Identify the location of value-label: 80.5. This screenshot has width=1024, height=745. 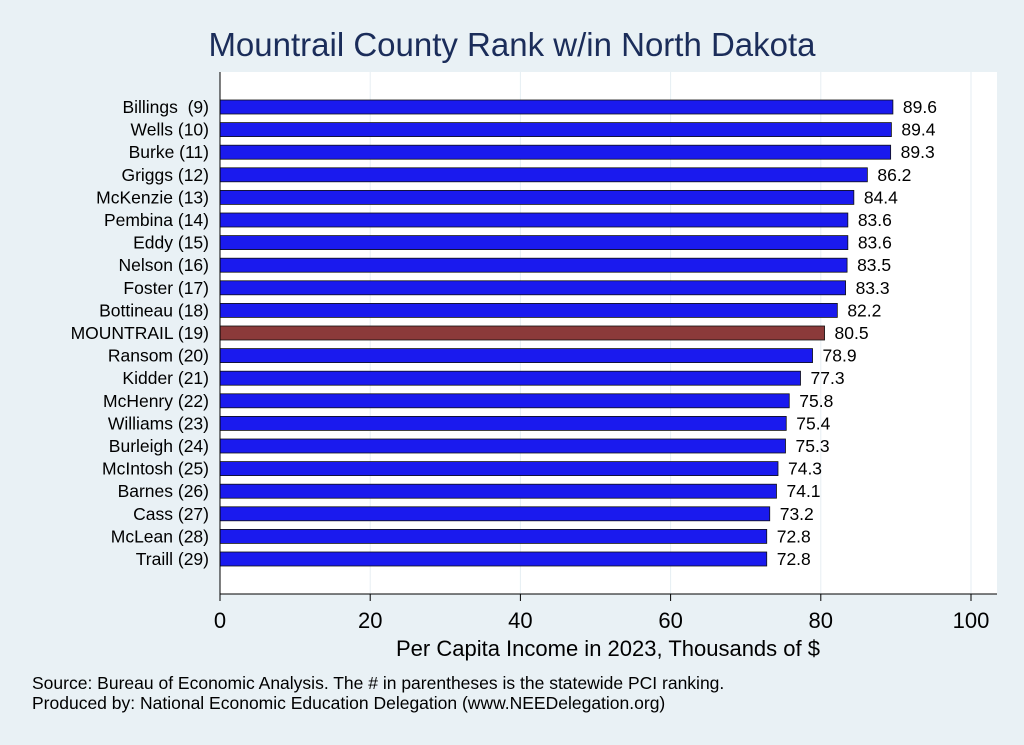
(852, 333).